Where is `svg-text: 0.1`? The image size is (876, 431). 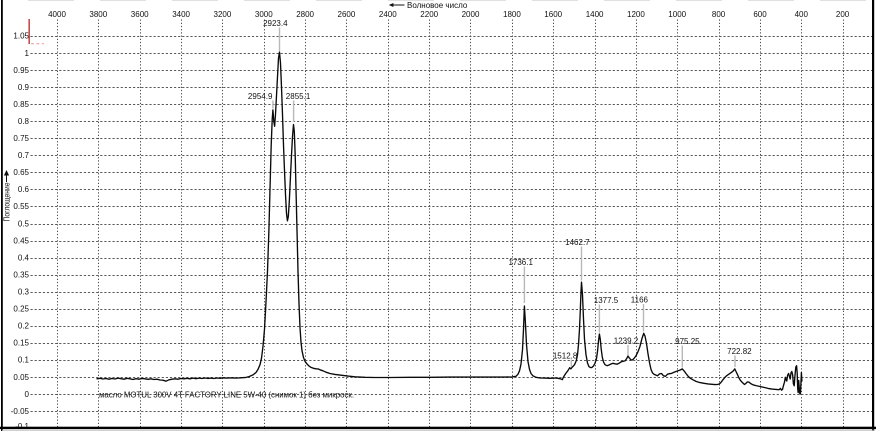 svg-text: 0.1 is located at coordinates (24, 360).